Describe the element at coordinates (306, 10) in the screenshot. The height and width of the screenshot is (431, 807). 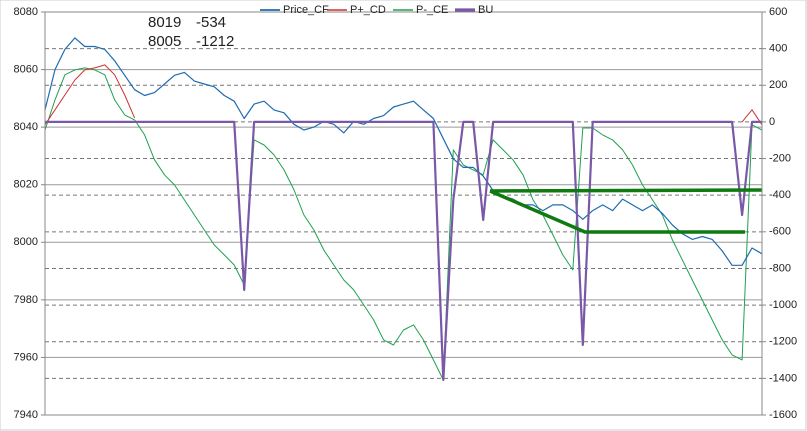
I see `legend-label: Price_CF` at that location.